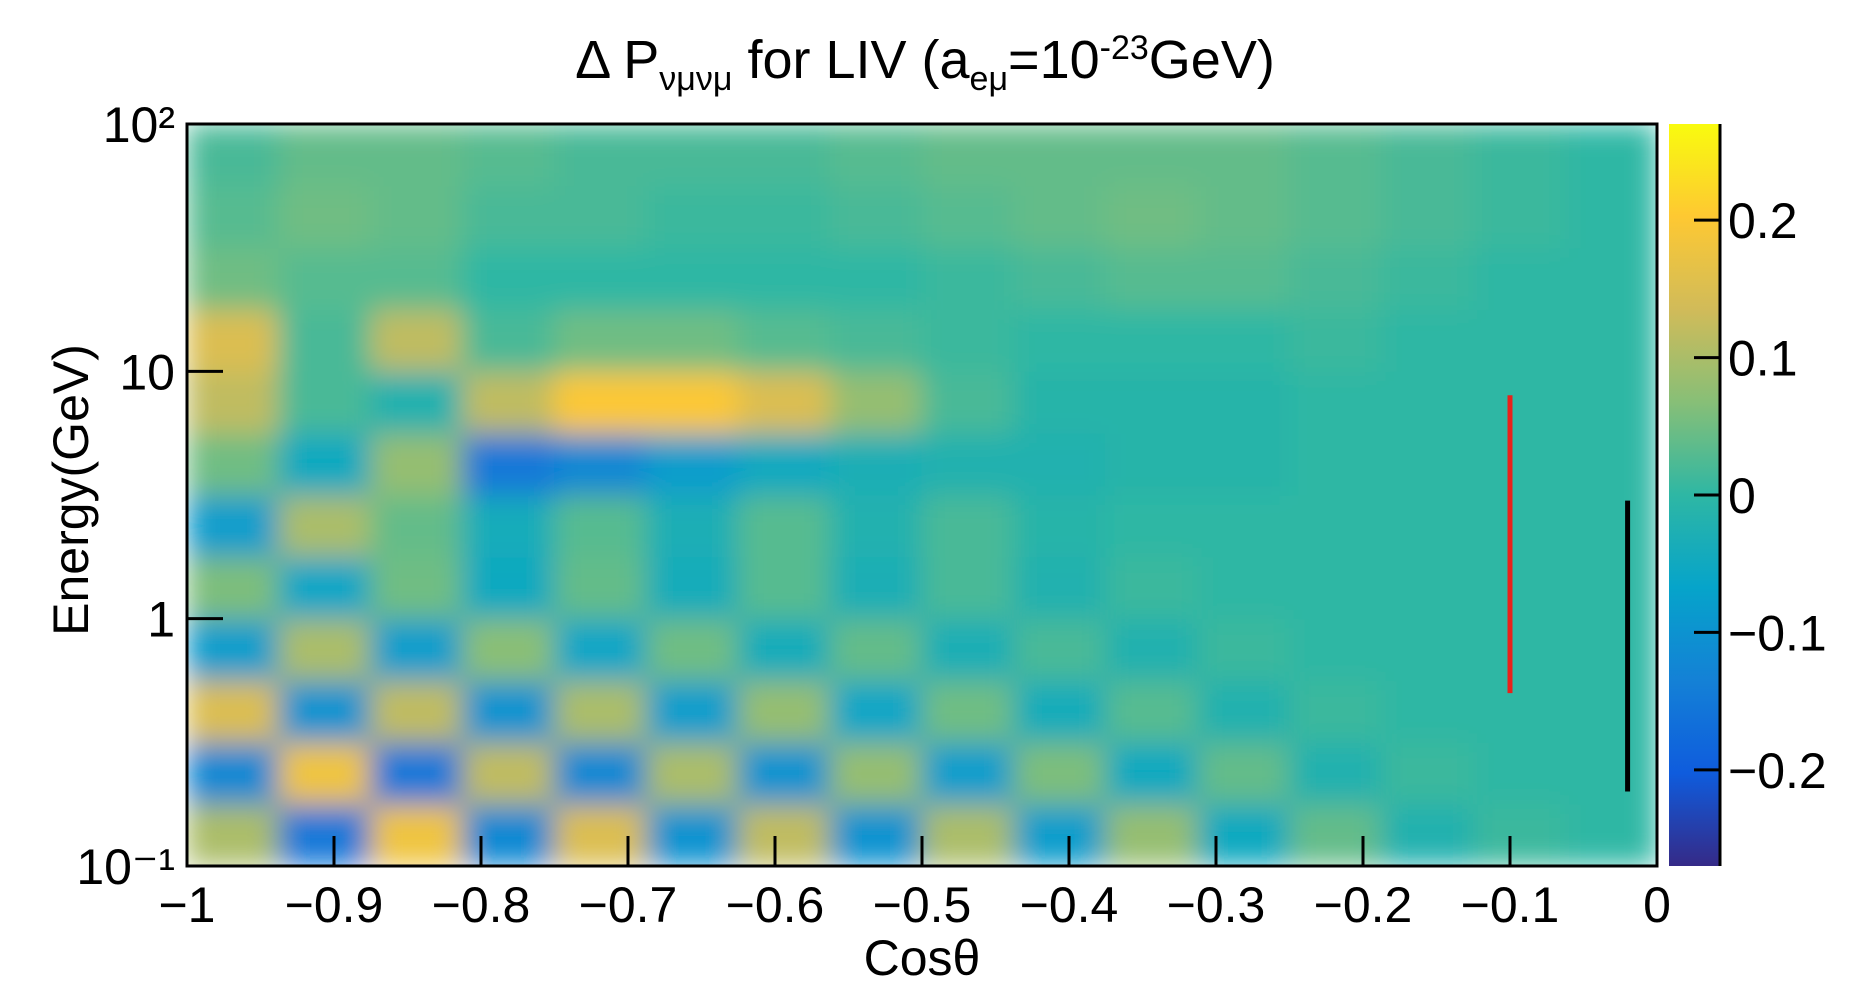  I want to click on x-tick-label: −0.6, so click(775, 905).